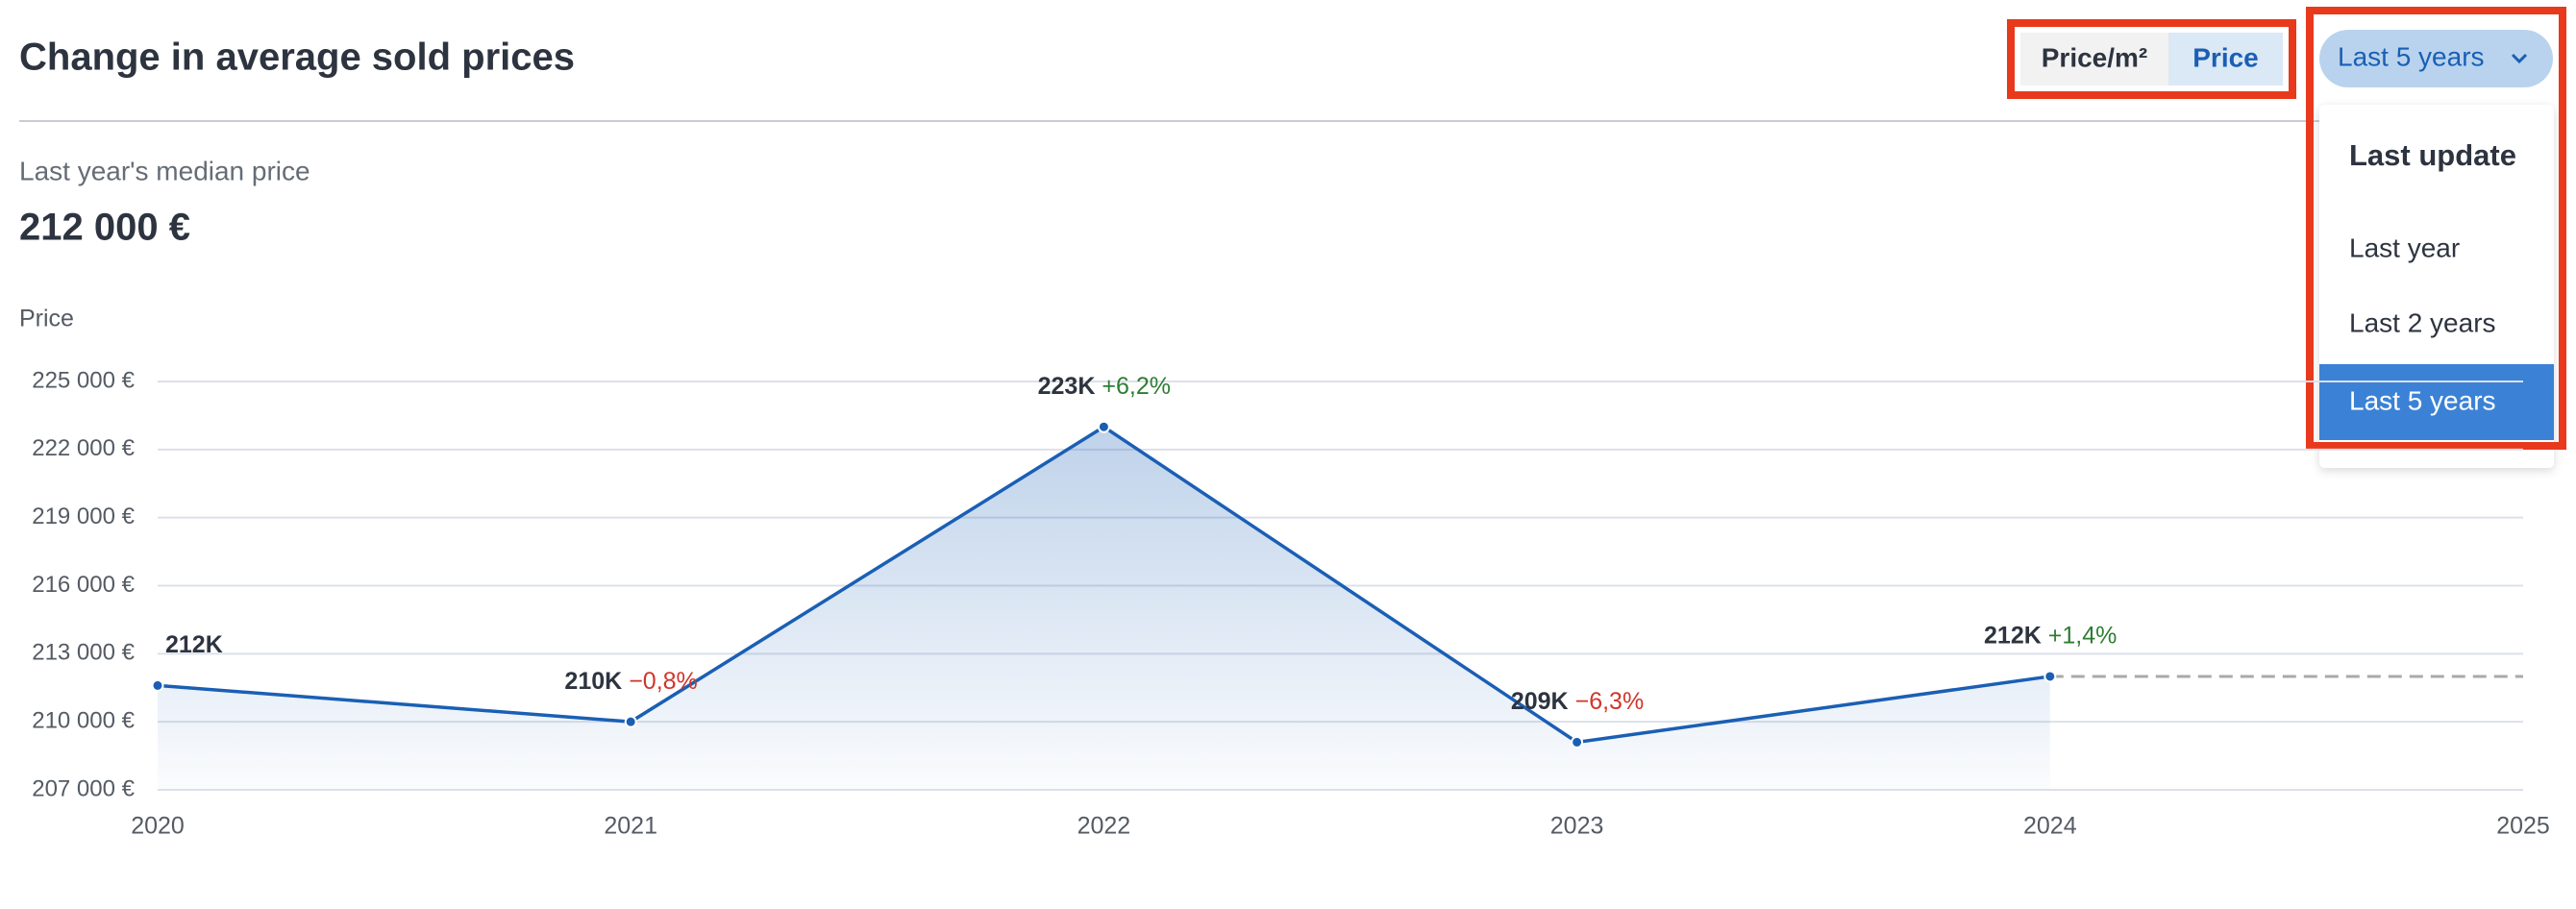  What do you see at coordinates (83, 653) in the screenshot?
I see `y-tick-label: 213 000 €` at bounding box center [83, 653].